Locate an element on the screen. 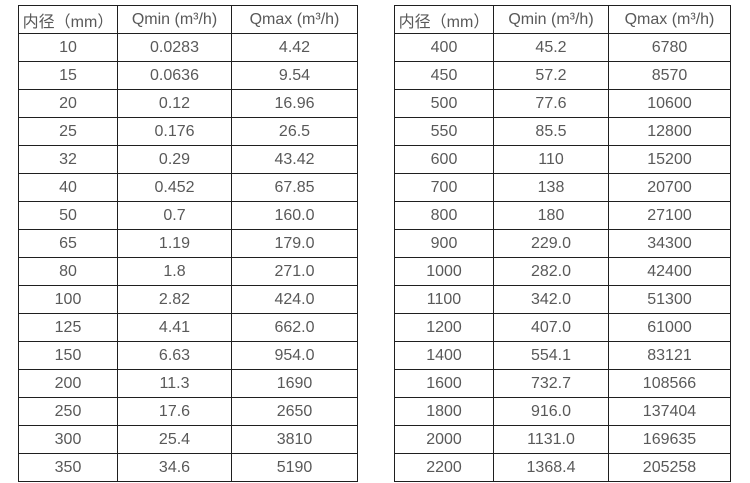  cell-qmin: 282.0 is located at coordinates (551, 271).